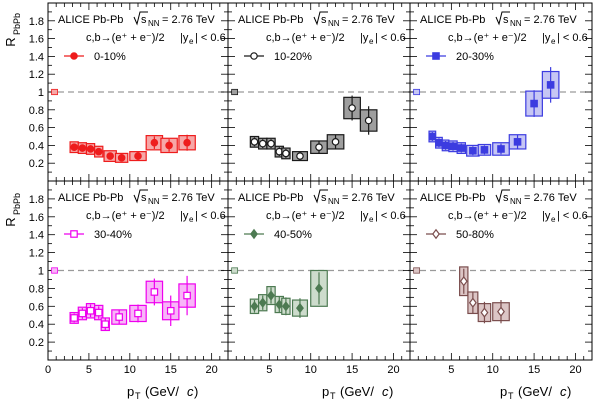  What do you see at coordinates (550, 198) in the screenshot?
I see `energy-value: = 2.76 TeV` at bounding box center [550, 198].